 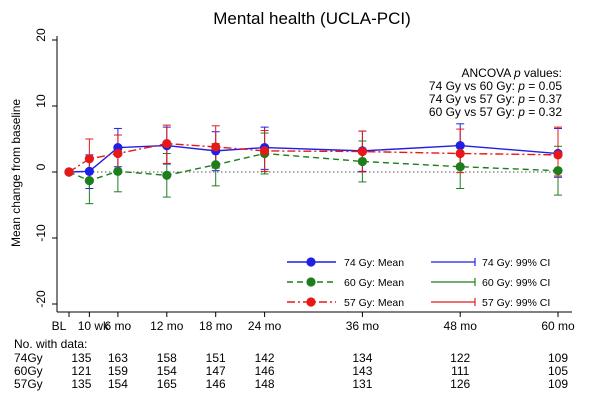 I want to click on annotation-title: ANCOVA p values:, so click(x=511, y=73).